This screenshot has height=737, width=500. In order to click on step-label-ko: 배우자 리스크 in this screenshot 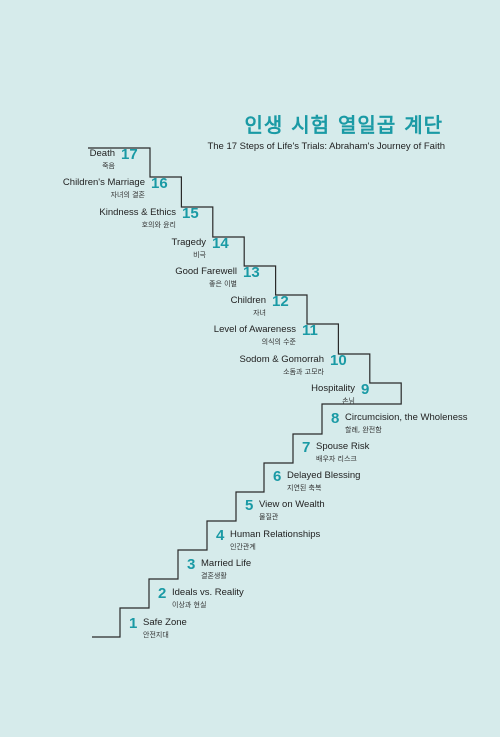, I will do `click(336, 459)`.